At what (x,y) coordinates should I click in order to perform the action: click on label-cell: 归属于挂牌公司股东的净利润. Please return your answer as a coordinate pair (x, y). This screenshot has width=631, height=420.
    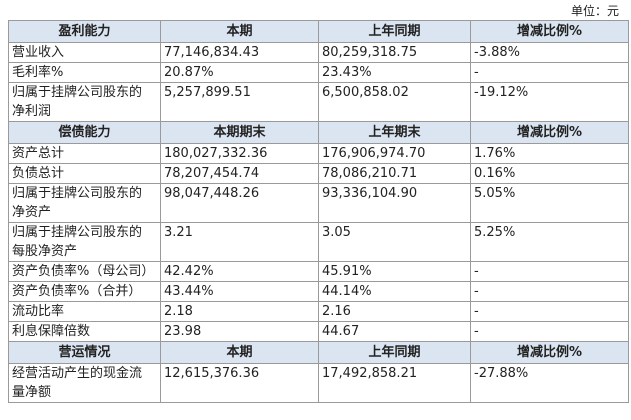
    Looking at the image, I should click on (84, 102).